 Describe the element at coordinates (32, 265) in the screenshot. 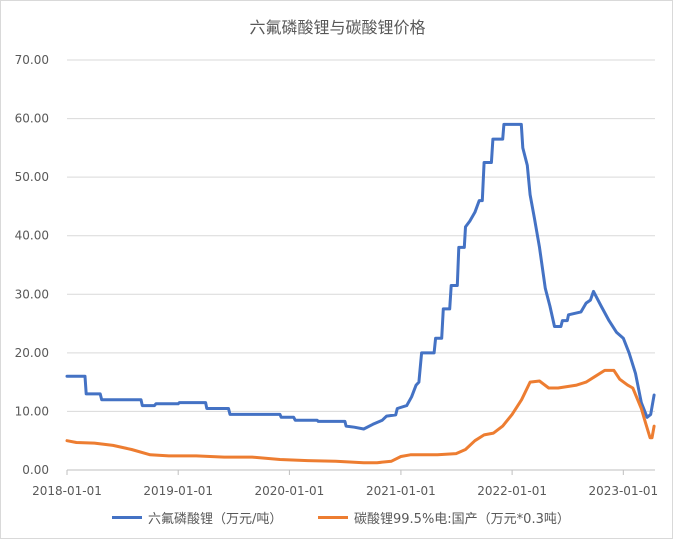

I see `y-axis-ticks: 0.00 10.00 20.00 30.00 40.00 50.00 60.00 70.00` at that location.